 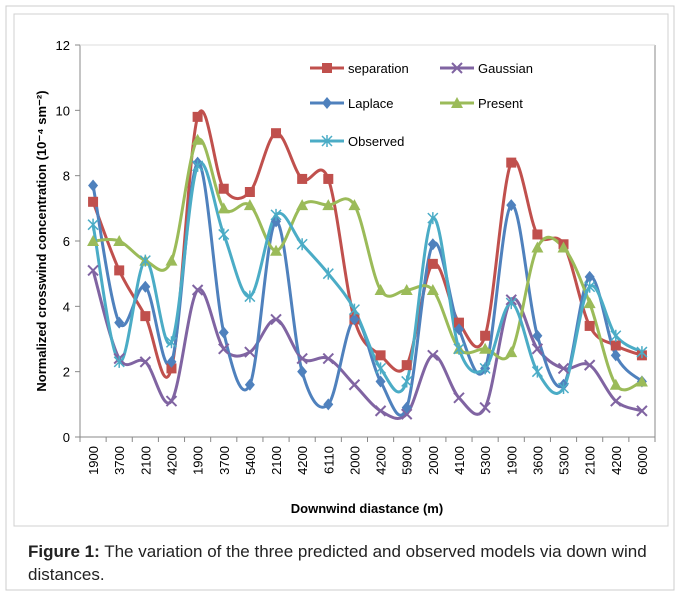 I want to click on y-tick-label: 4, so click(x=66, y=306).